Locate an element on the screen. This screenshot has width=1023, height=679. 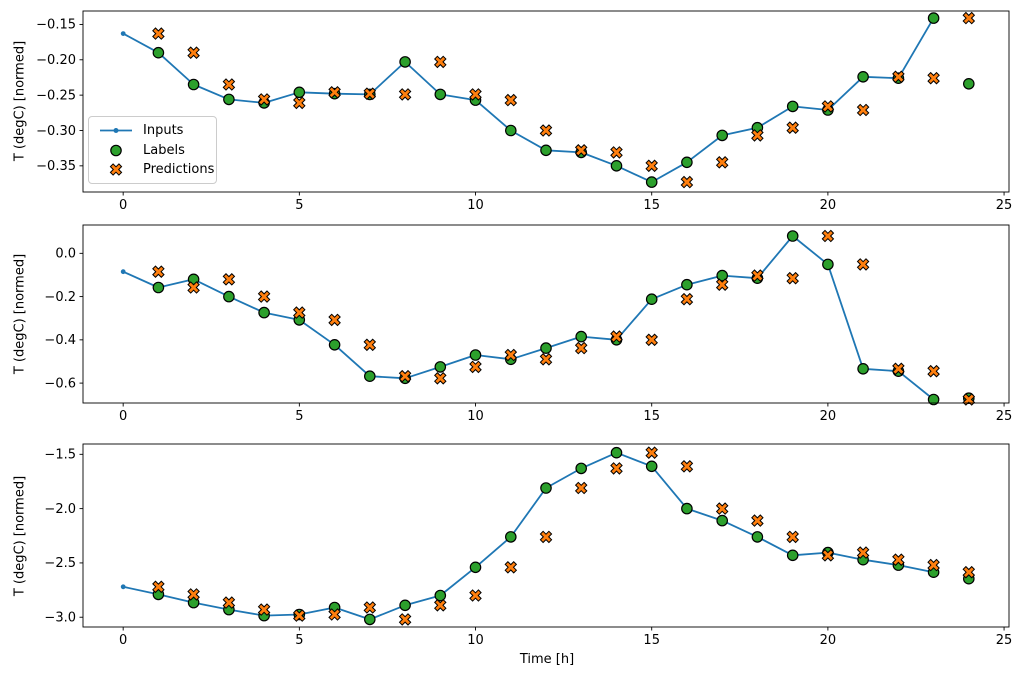
legend: Inputs Labels Predictions is located at coordinates (152, 150).